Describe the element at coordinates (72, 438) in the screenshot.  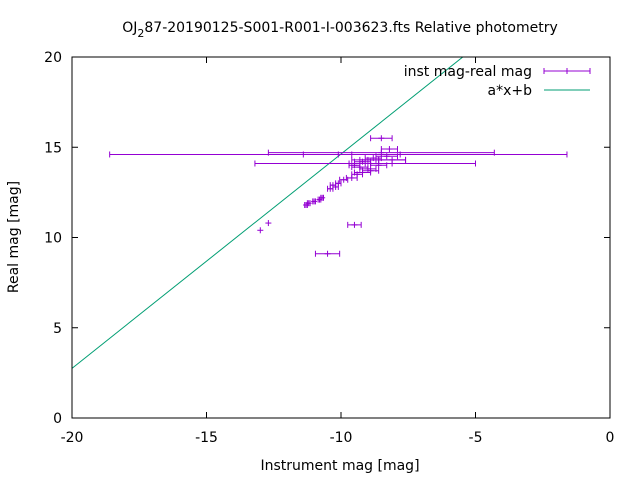
I see `x-tick-label: -20` at that location.